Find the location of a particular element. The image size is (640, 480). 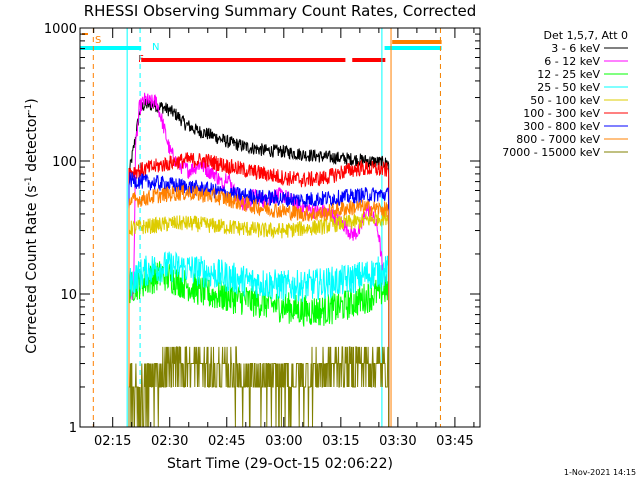

x-tick-label: 02:30 is located at coordinates (169, 441).